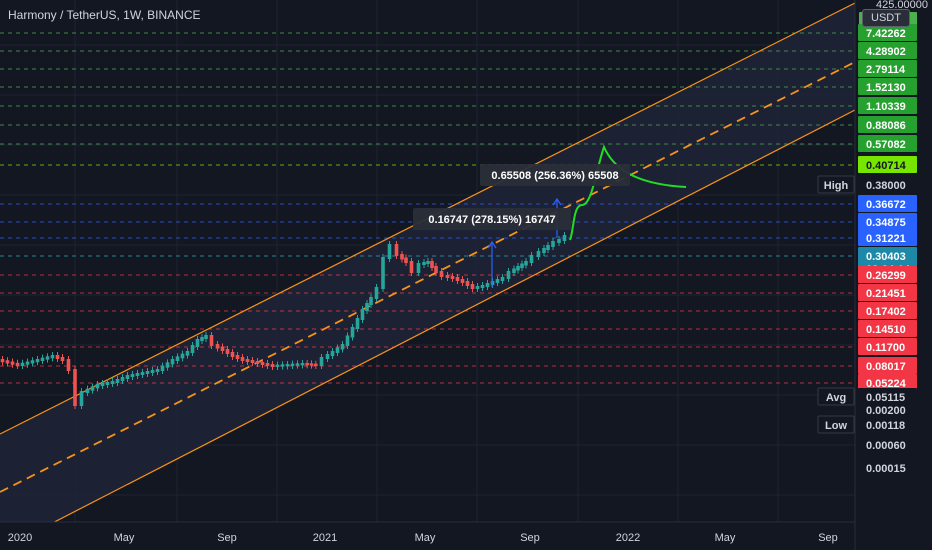 This screenshot has width=932, height=550. What do you see at coordinates (886, 446) in the screenshot?
I see `price-label-text: 0.00060` at bounding box center [886, 446].